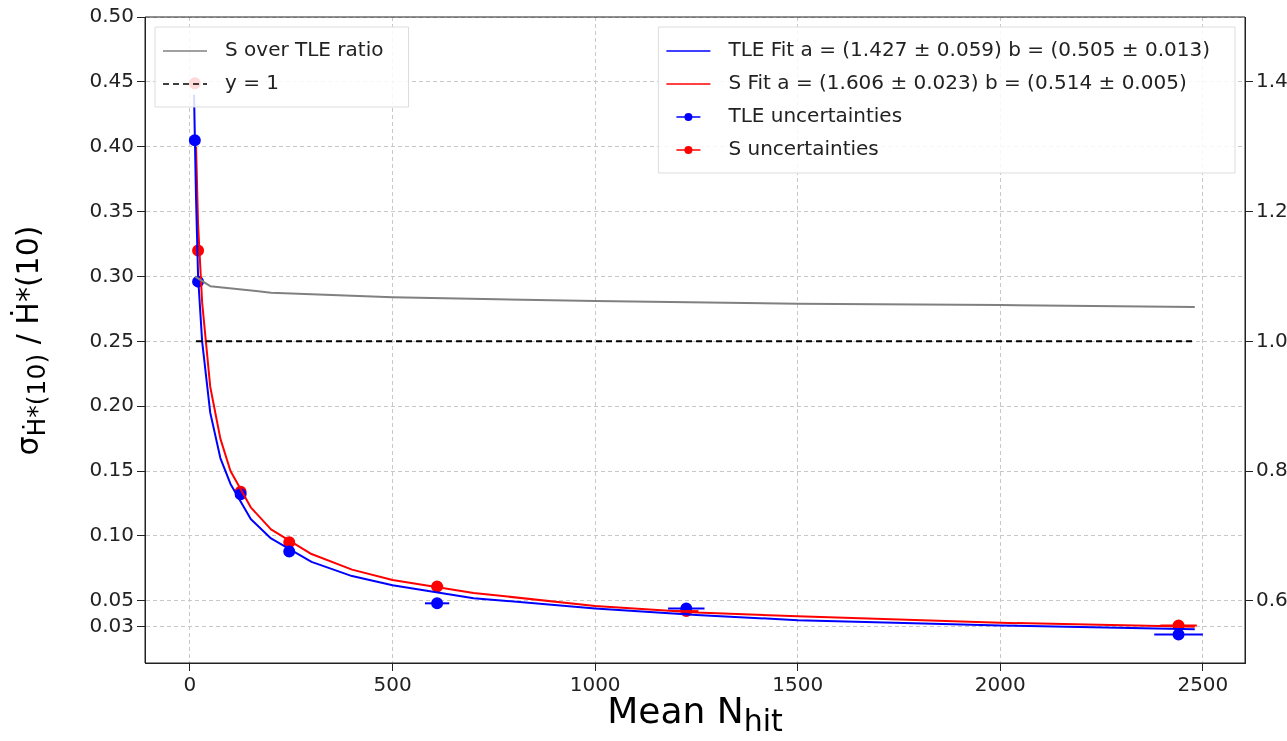 The width and height of the screenshot is (1287, 741). What do you see at coordinates (968, 49) in the screenshot?
I see `legend-label: TLE Fit a = (1.427 ± 0.059) b = (0.505 ± 0.013)` at bounding box center [968, 49].